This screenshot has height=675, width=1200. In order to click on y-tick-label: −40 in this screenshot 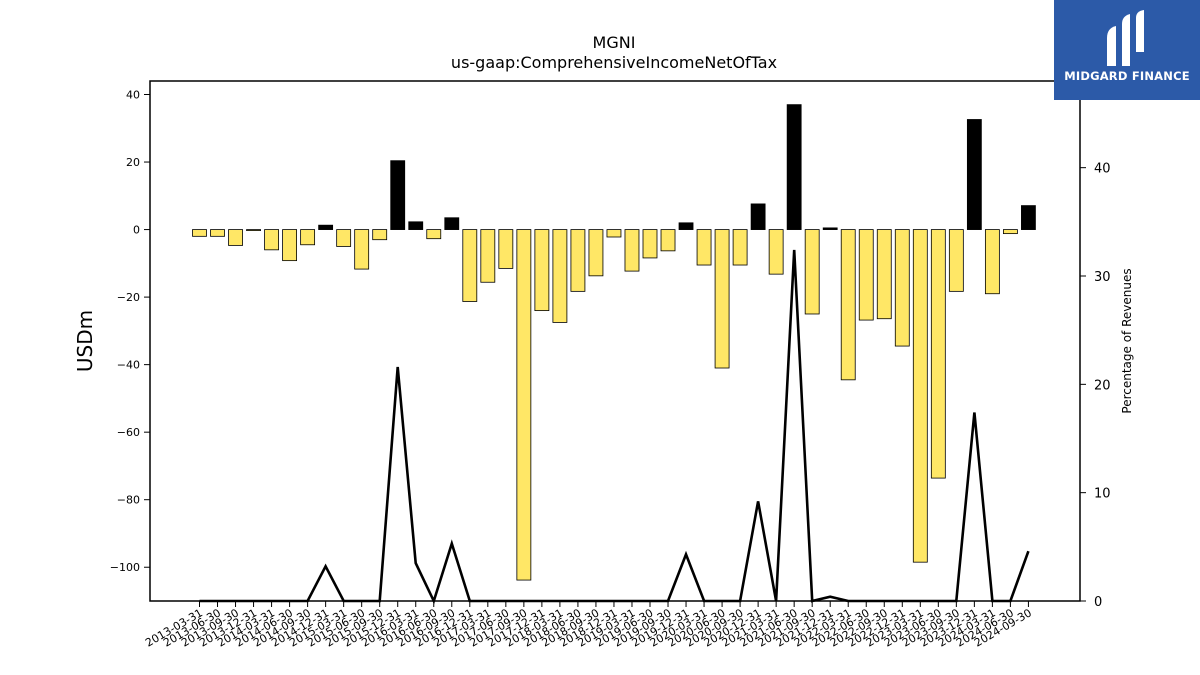, I will do `click(128, 365)`.